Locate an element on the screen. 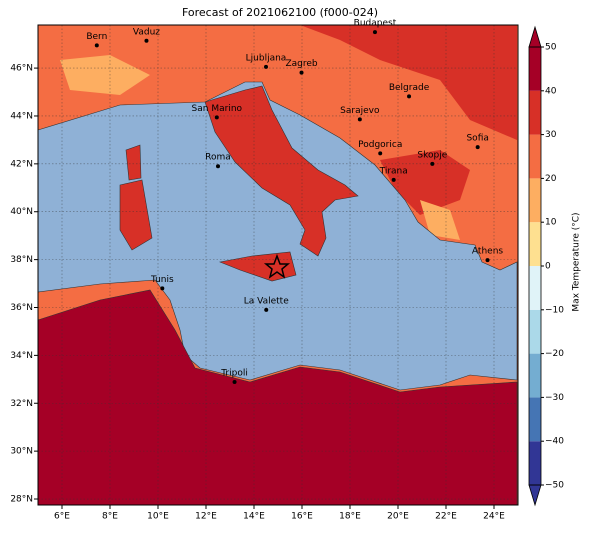 Image resolution: width=592 pixels, height=533 pixels. y-tick-label: 46°N is located at coordinates (21, 69).